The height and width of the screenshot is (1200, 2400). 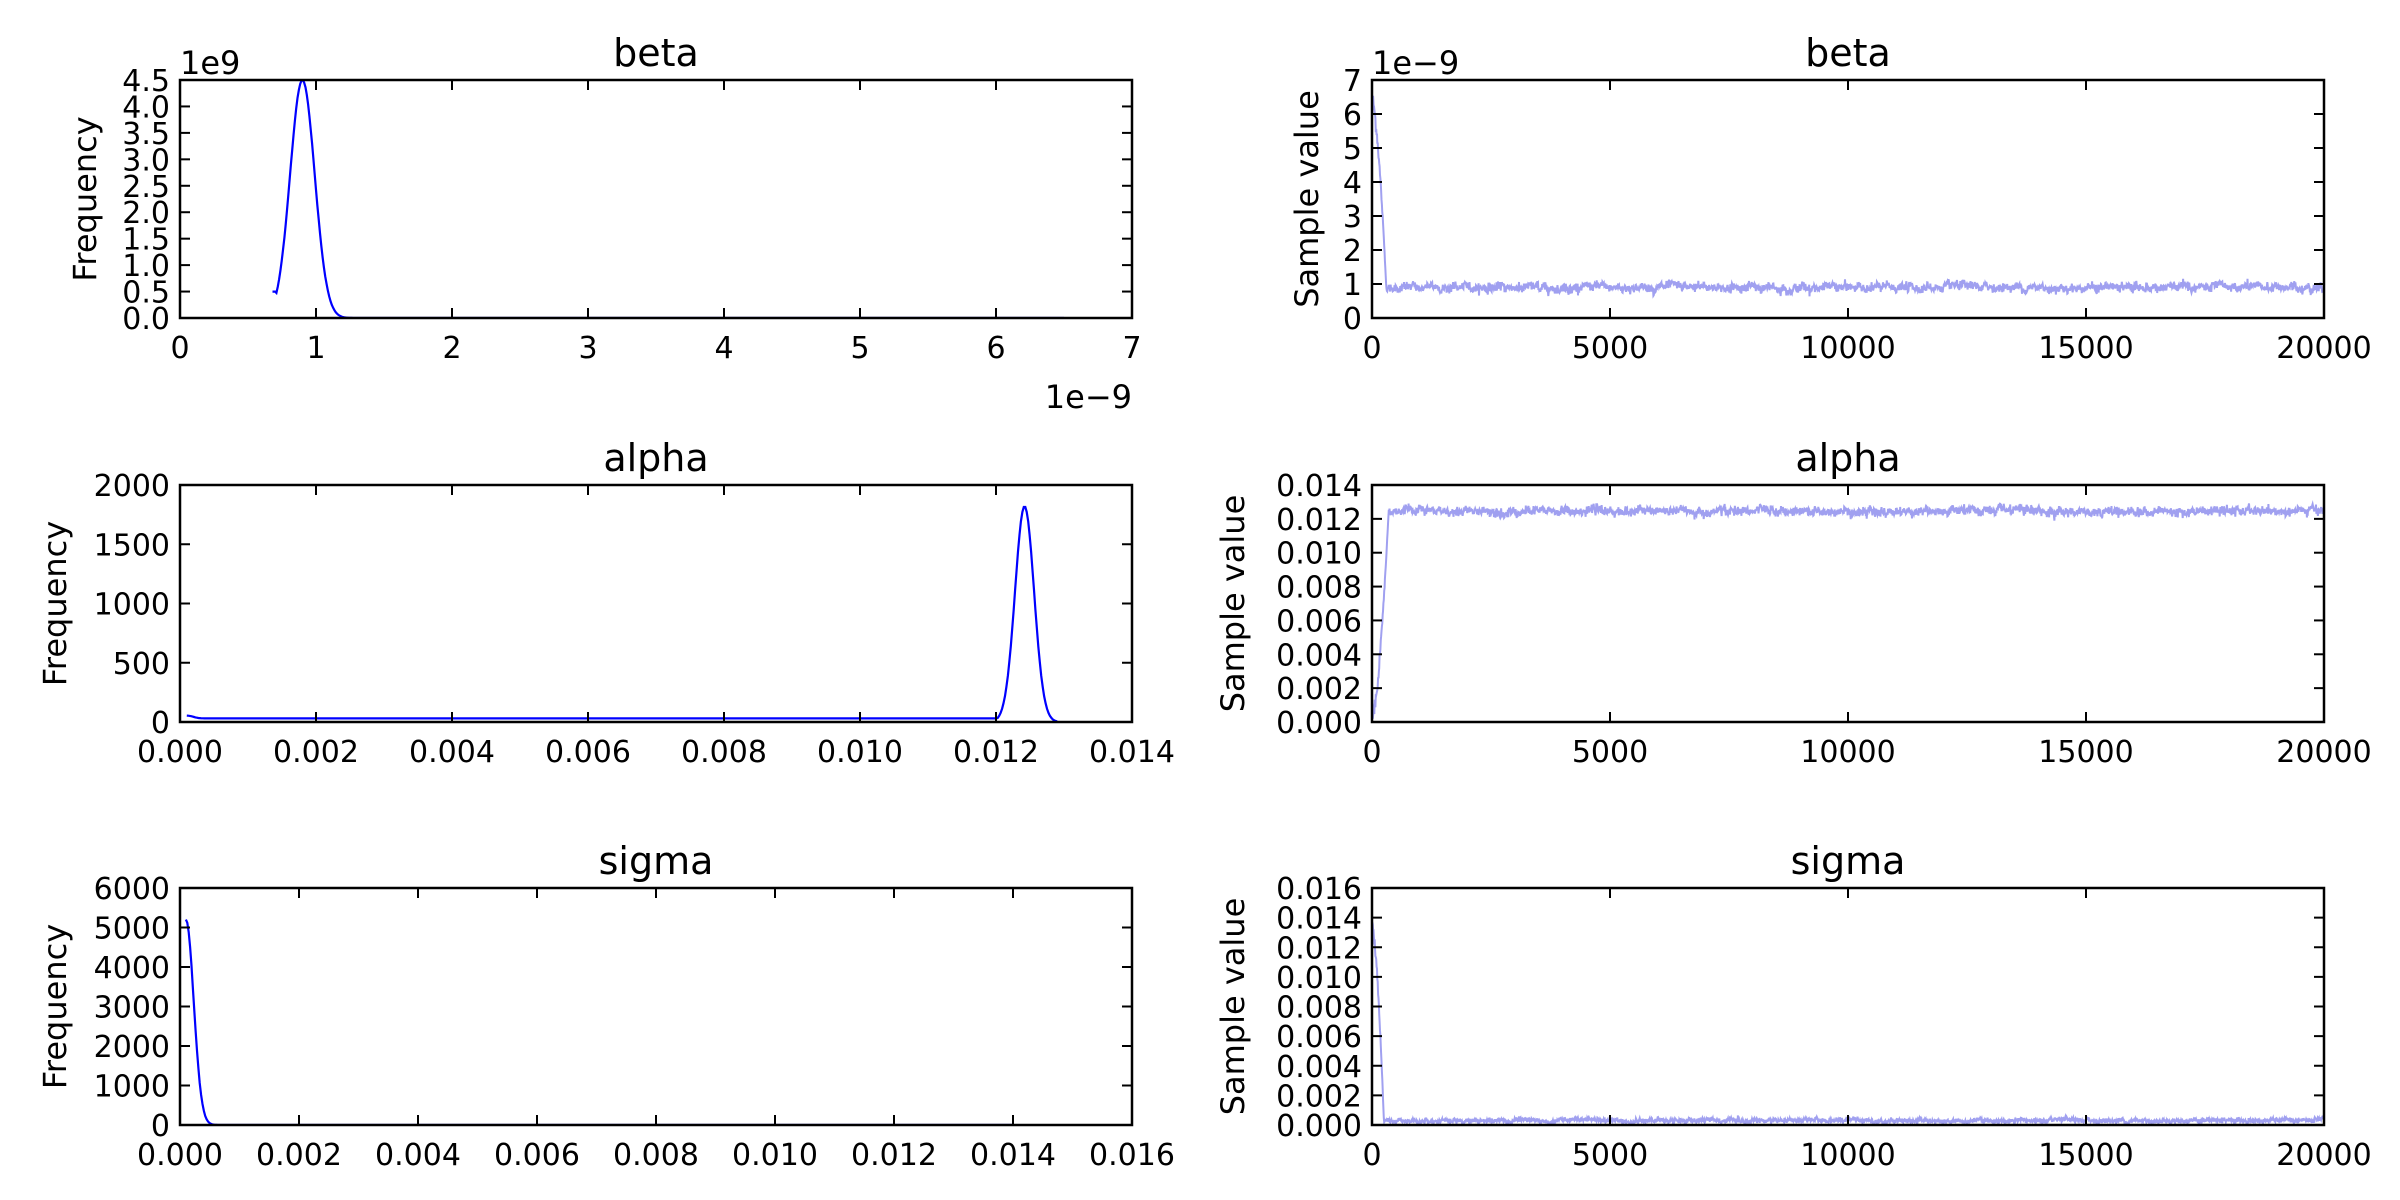 I want to click on y-tick-label: 6, so click(x=1352, y=115).